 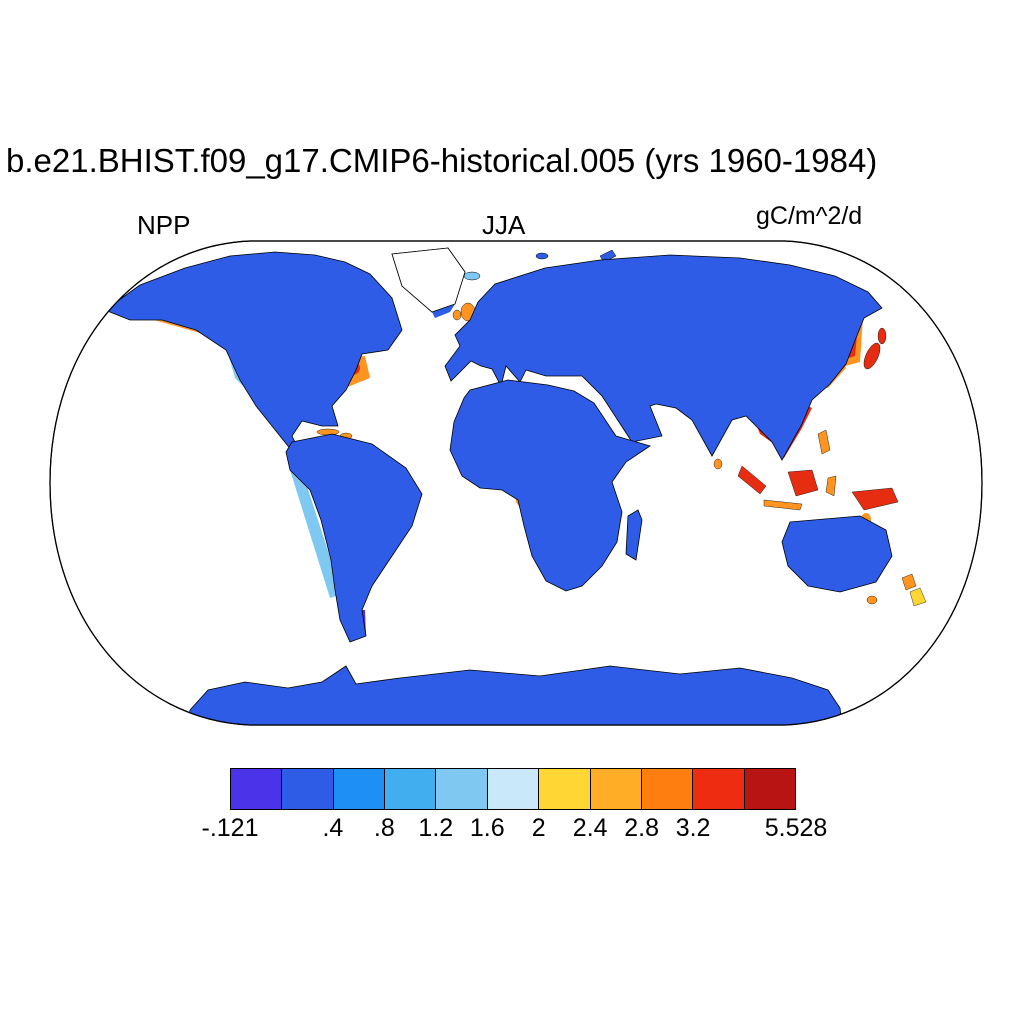 What do you see at coordinates (718, 464) in the screenshot?
I see `island-sri-lanka` at bounding box center [718, 464].